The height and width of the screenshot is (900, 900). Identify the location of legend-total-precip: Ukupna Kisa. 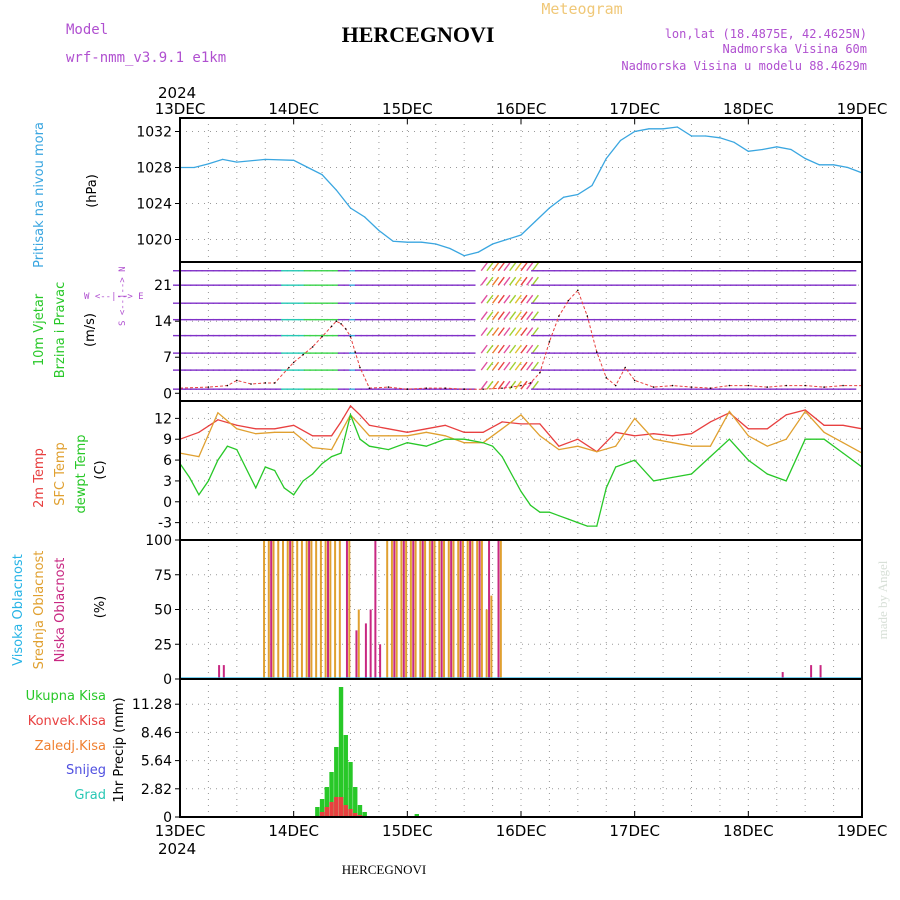
(66, 696).